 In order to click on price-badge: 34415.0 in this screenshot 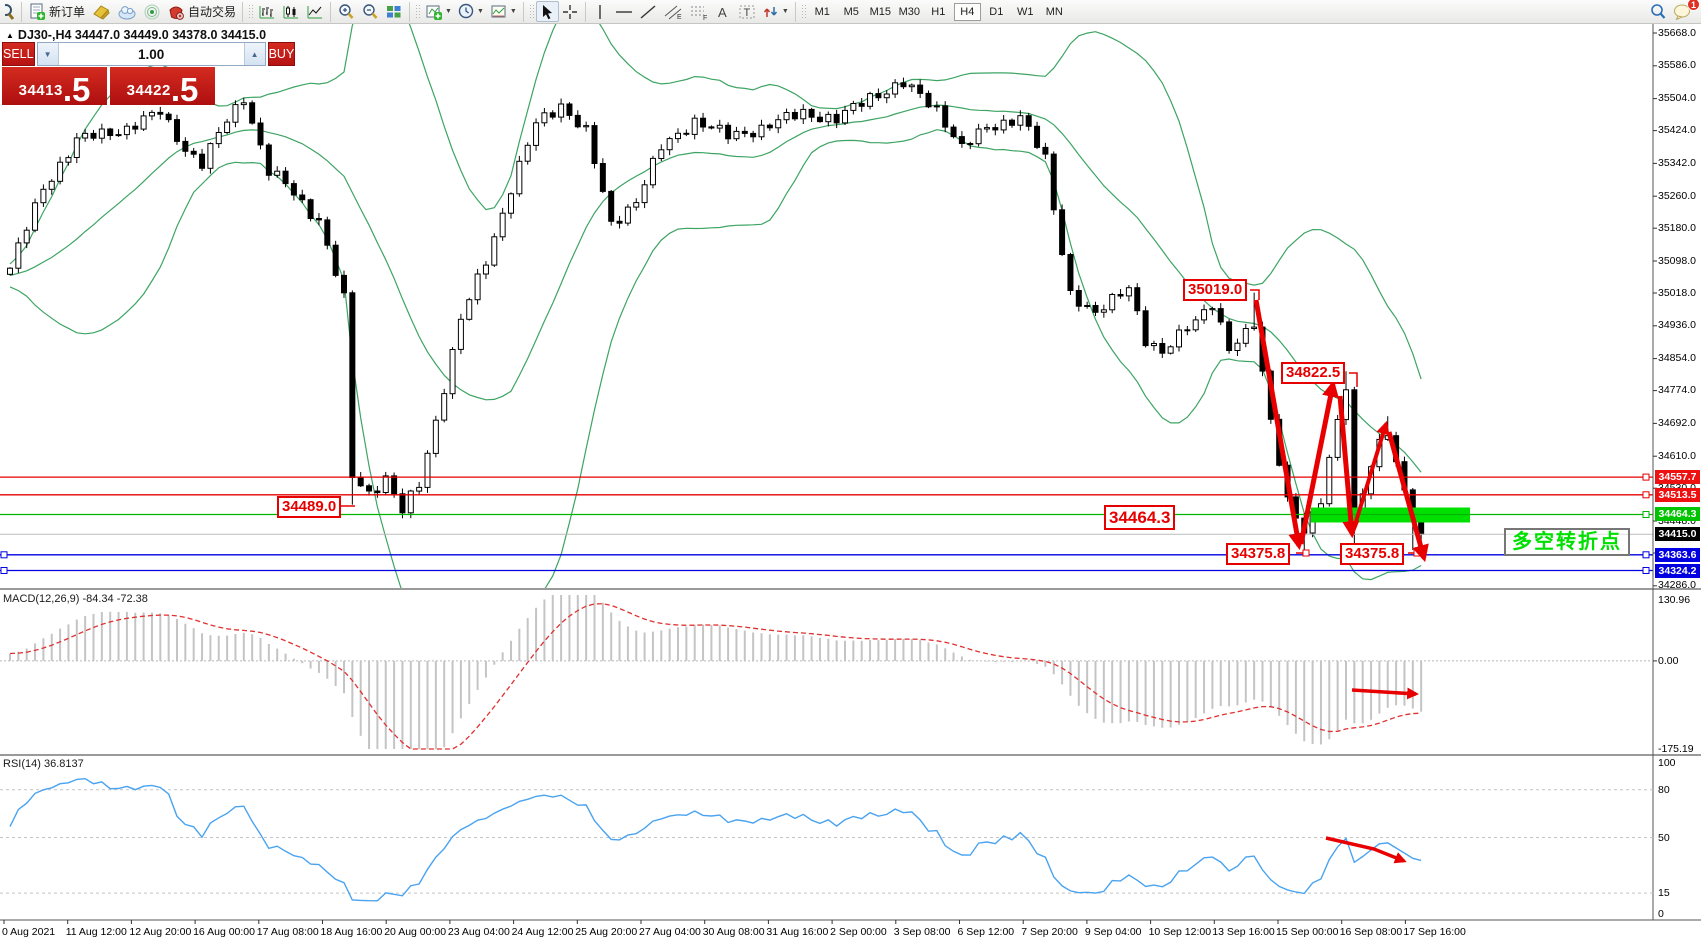, I will do `click(1677, 534)`.